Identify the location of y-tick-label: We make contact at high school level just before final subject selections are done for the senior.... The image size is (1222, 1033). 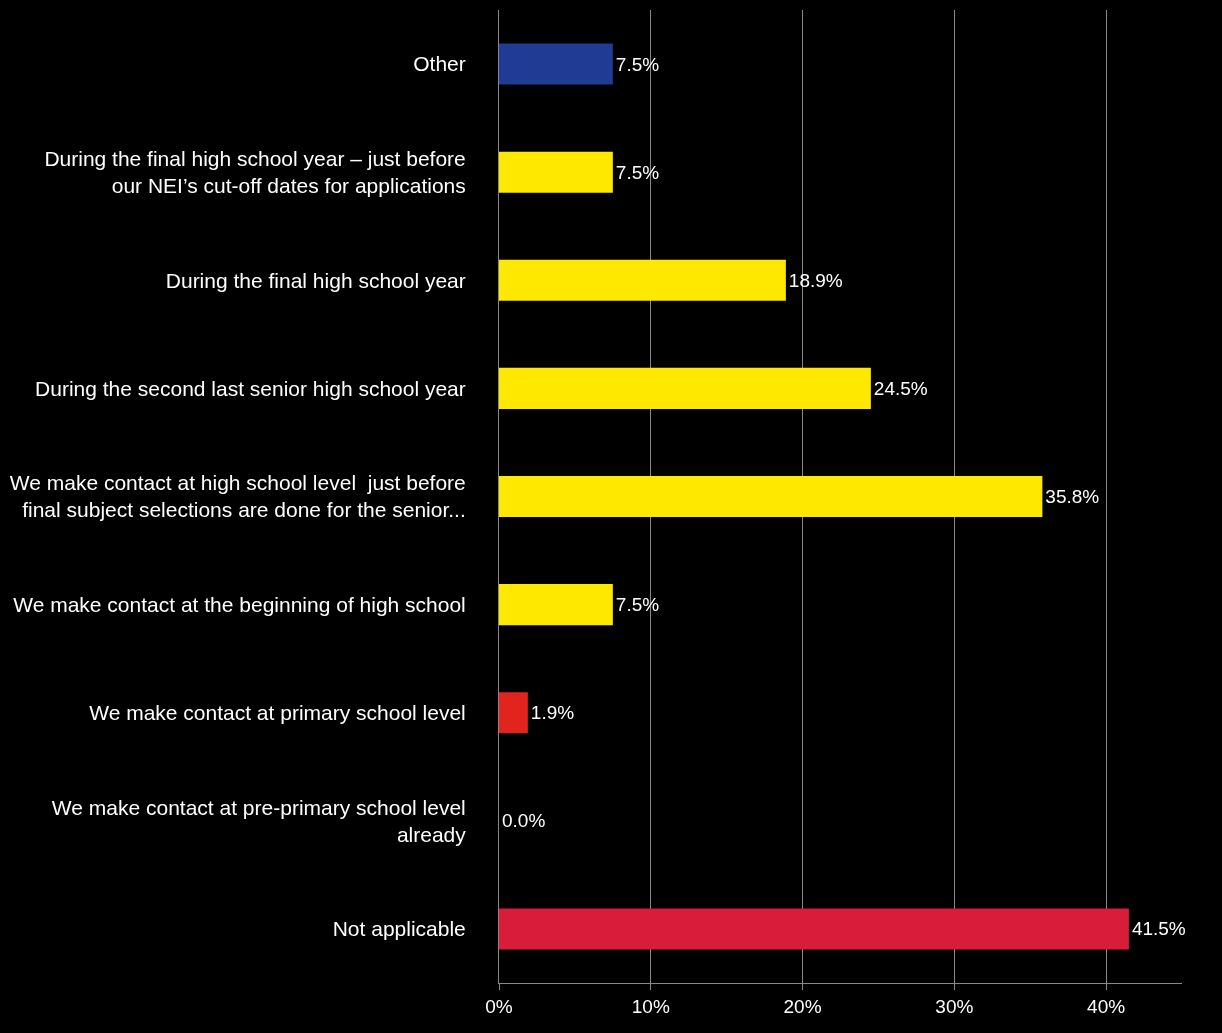
(237, 496).